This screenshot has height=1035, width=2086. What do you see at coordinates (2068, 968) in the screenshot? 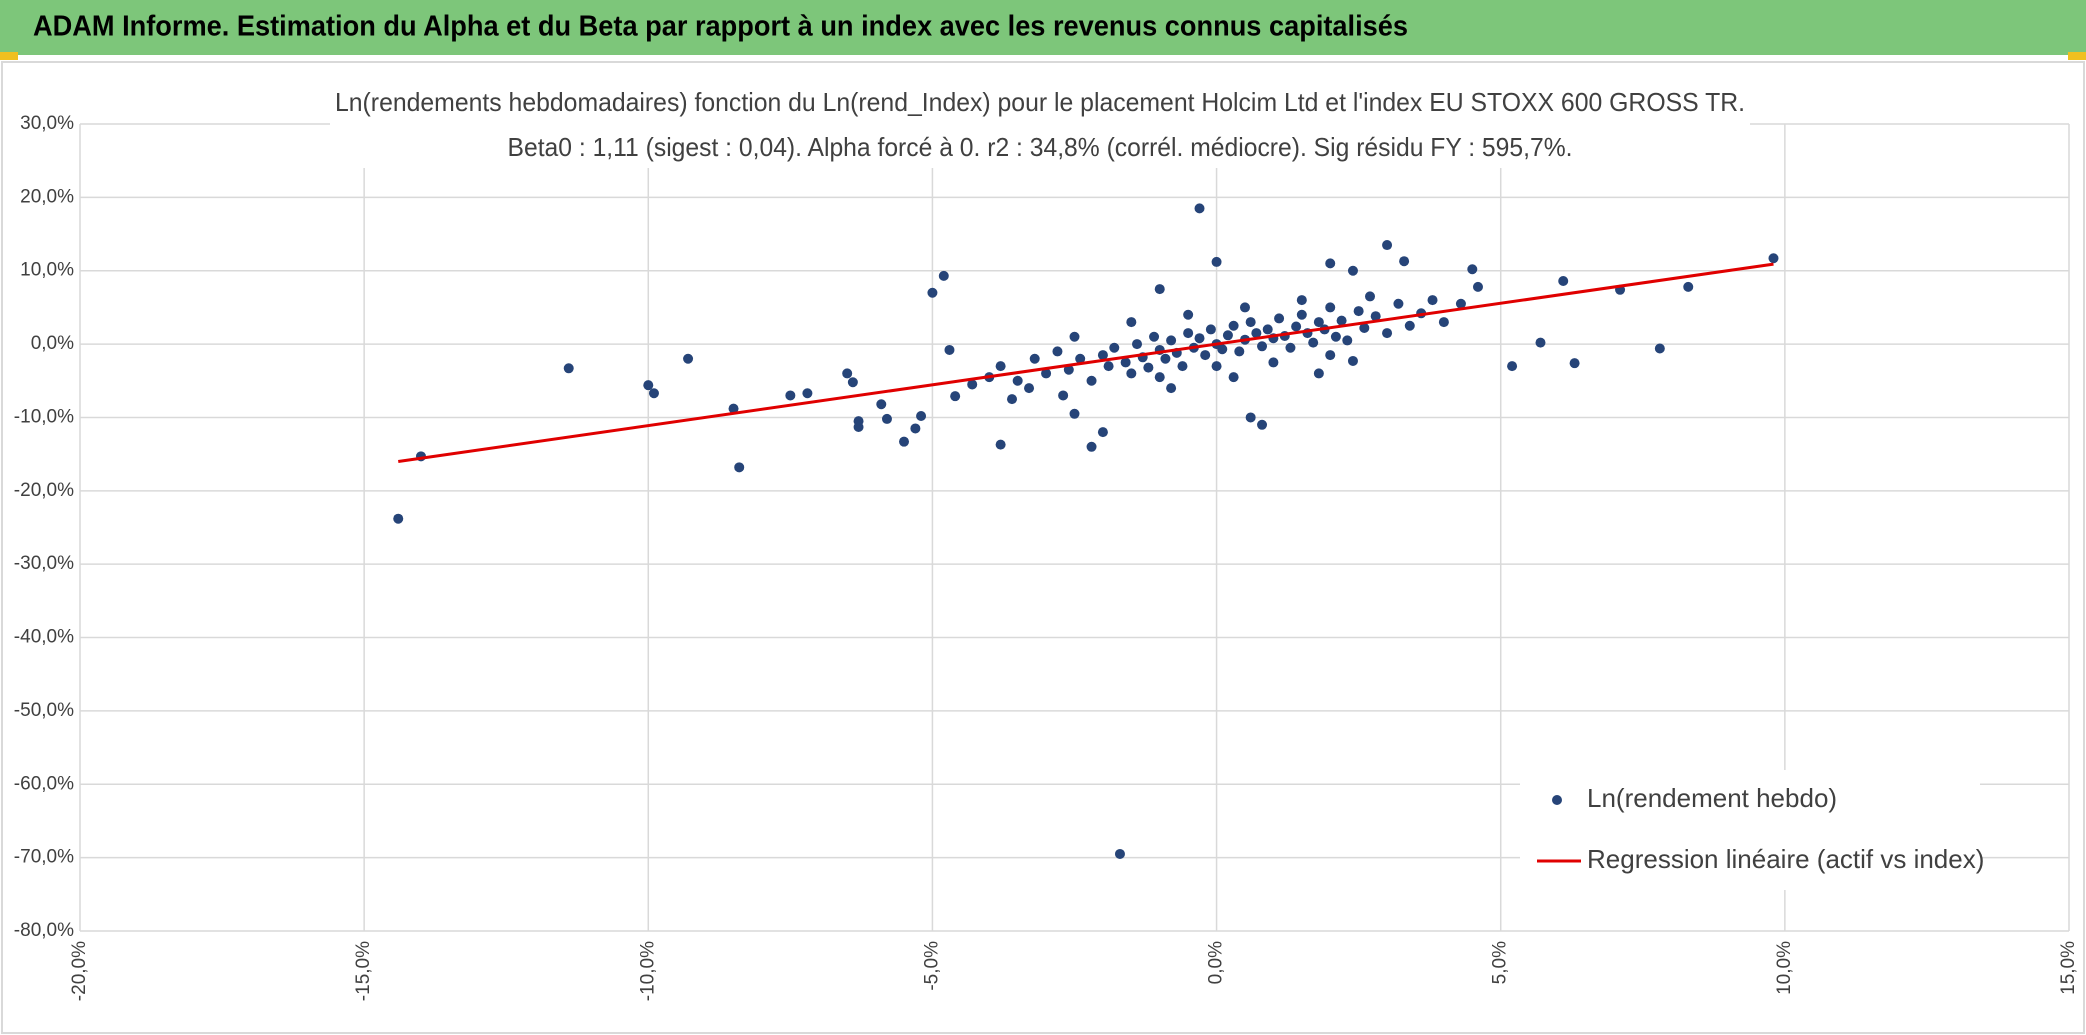
I see `x-tick-label: 15,0%` at bounding box center [2068, 968].